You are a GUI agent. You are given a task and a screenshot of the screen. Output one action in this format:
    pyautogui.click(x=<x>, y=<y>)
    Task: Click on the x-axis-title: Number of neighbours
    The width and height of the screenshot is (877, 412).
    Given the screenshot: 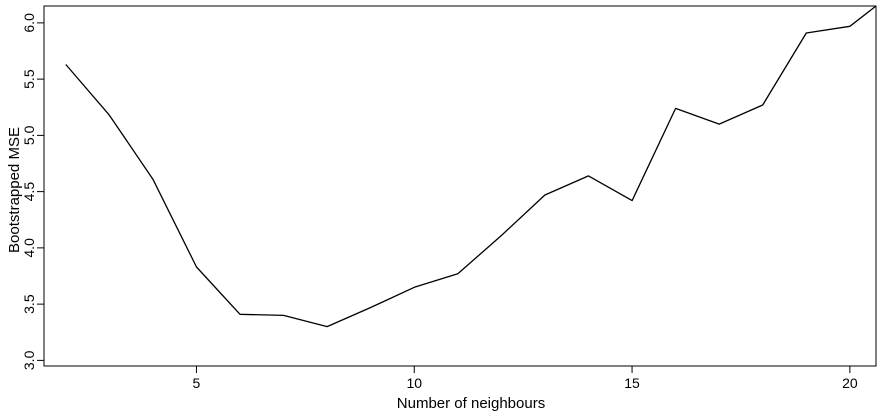 What is the action you would take?
    pyautogui.click(x=471, y=403)
    